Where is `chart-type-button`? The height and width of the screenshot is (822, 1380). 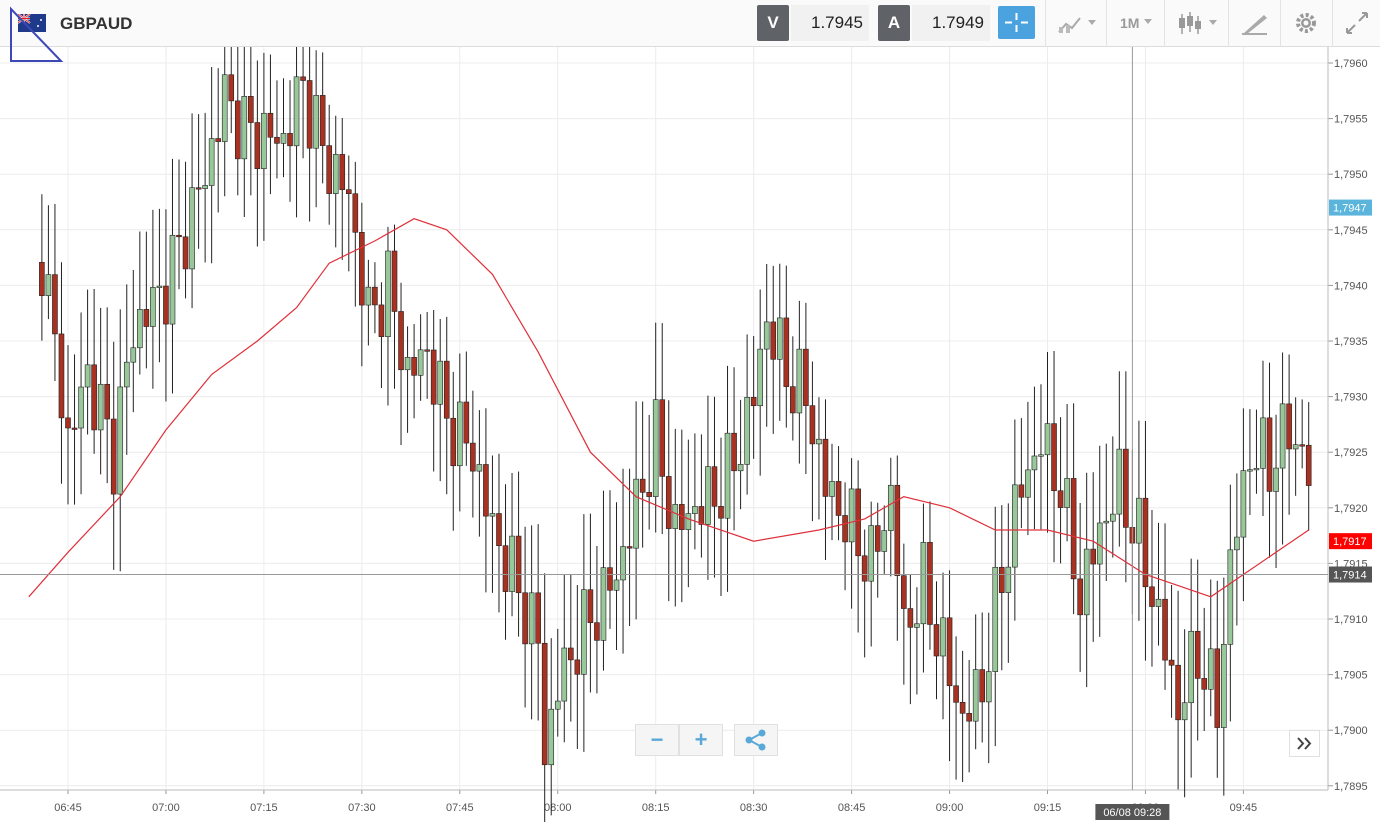 chart-type-button is located at coordinates (1196, 23).